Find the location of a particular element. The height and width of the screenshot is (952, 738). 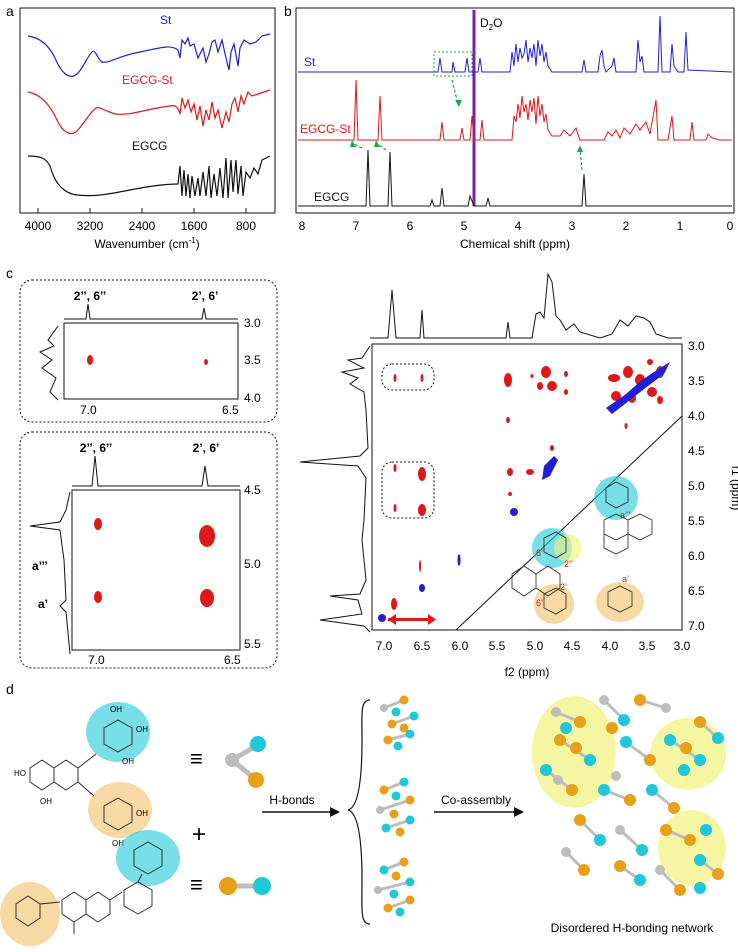

inset-top-plot is located at coordinates (151, 361).